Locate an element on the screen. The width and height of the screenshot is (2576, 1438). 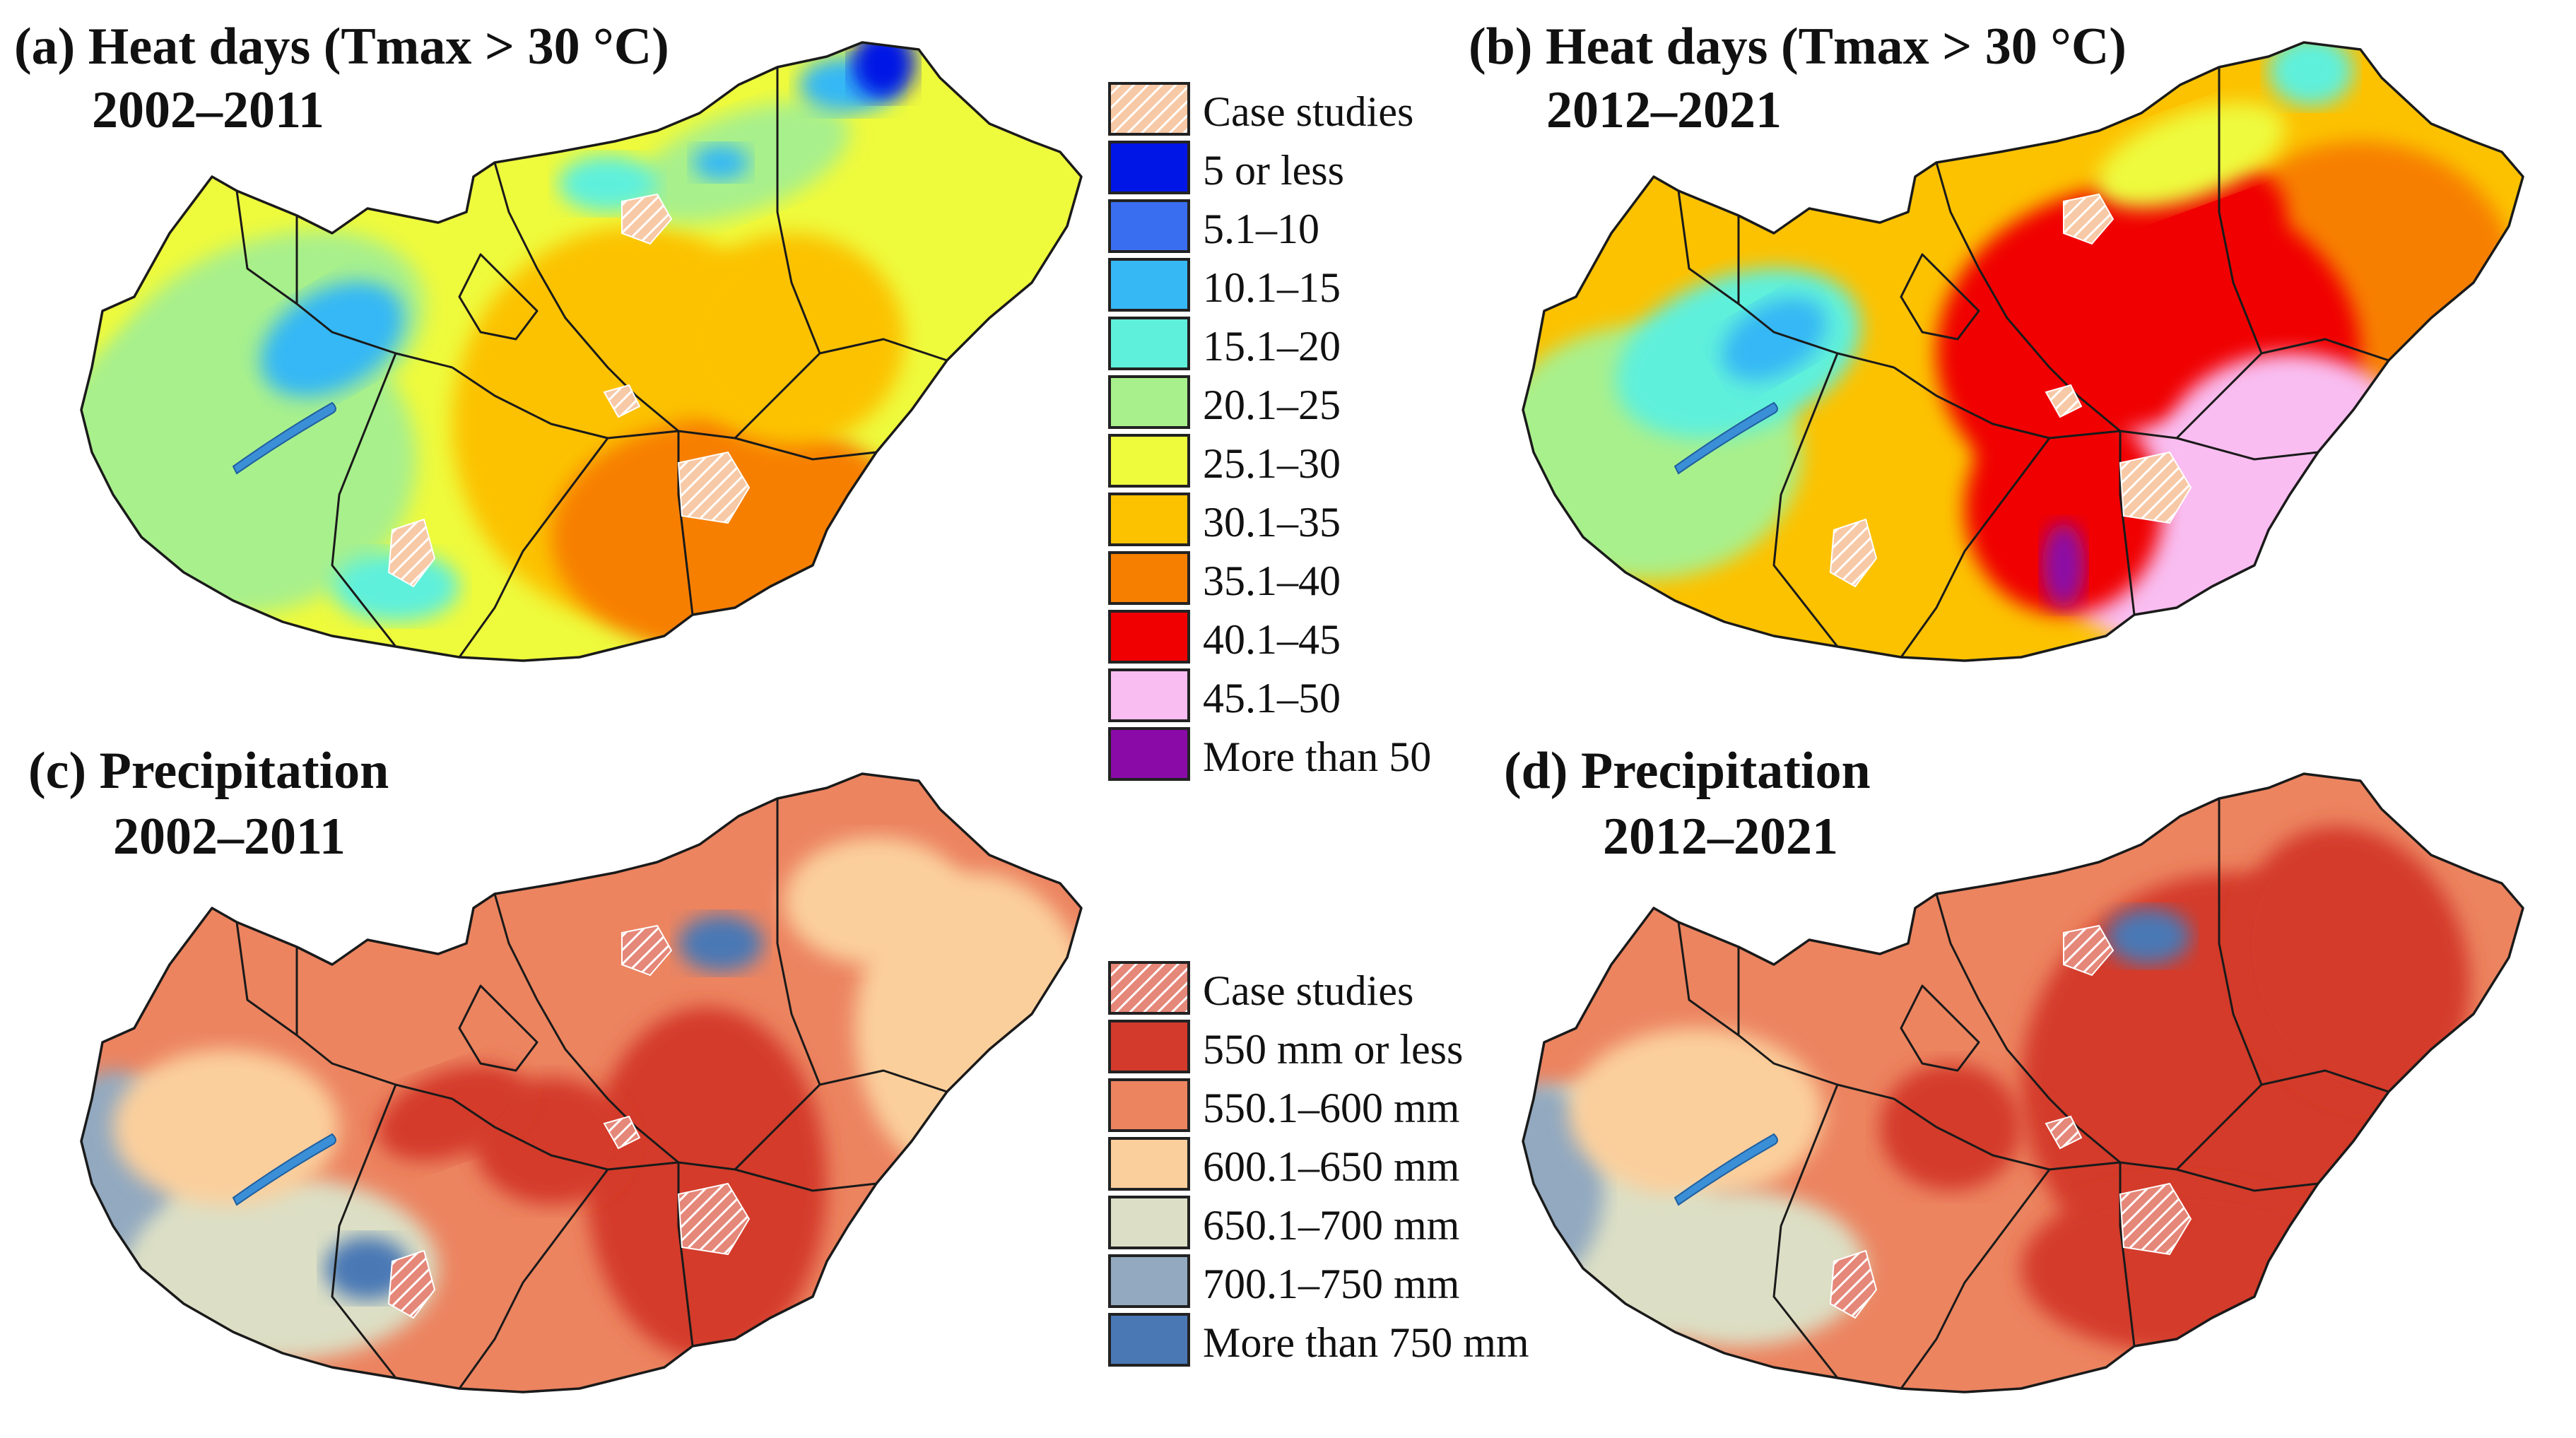
map-b-lake-balaton is located at coordinates (1726, 438).